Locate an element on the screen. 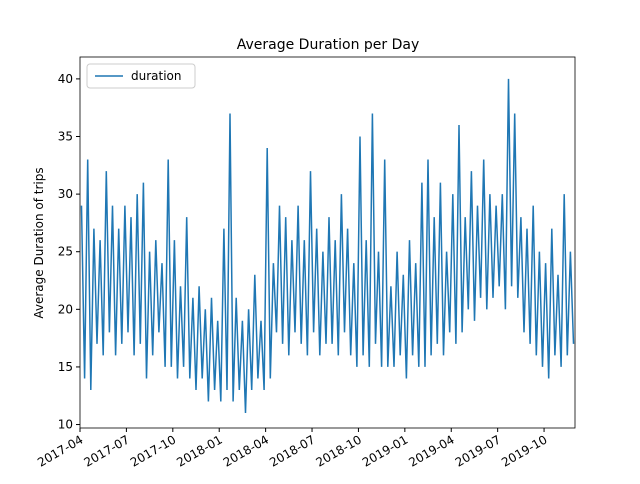  x-tick-label: 2017-04 is located at coordinates (60, 450).